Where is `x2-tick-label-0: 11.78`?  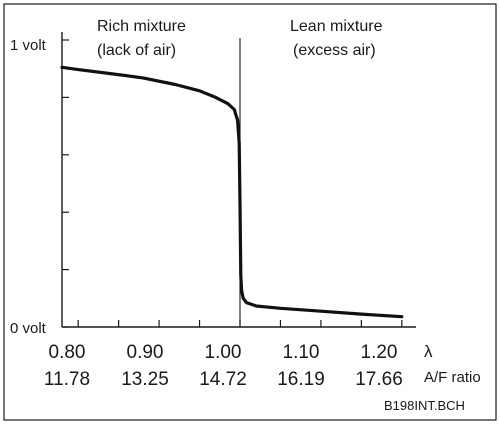 x2-tick-label-0: 11.78 is located at coordinates (67, 379).